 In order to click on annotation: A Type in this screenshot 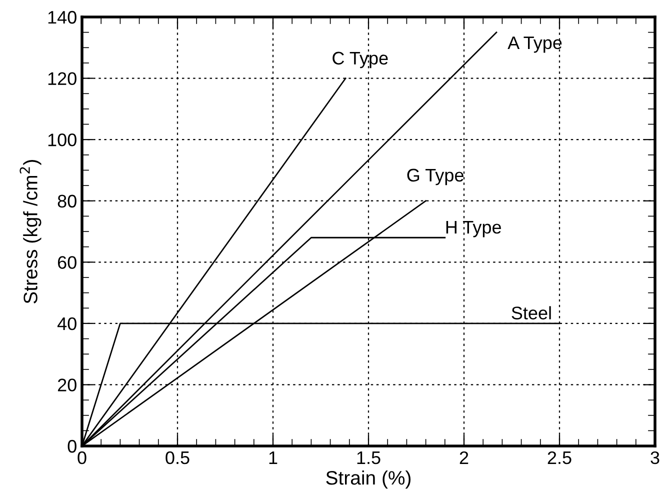, I will do `click(535, 44)`.